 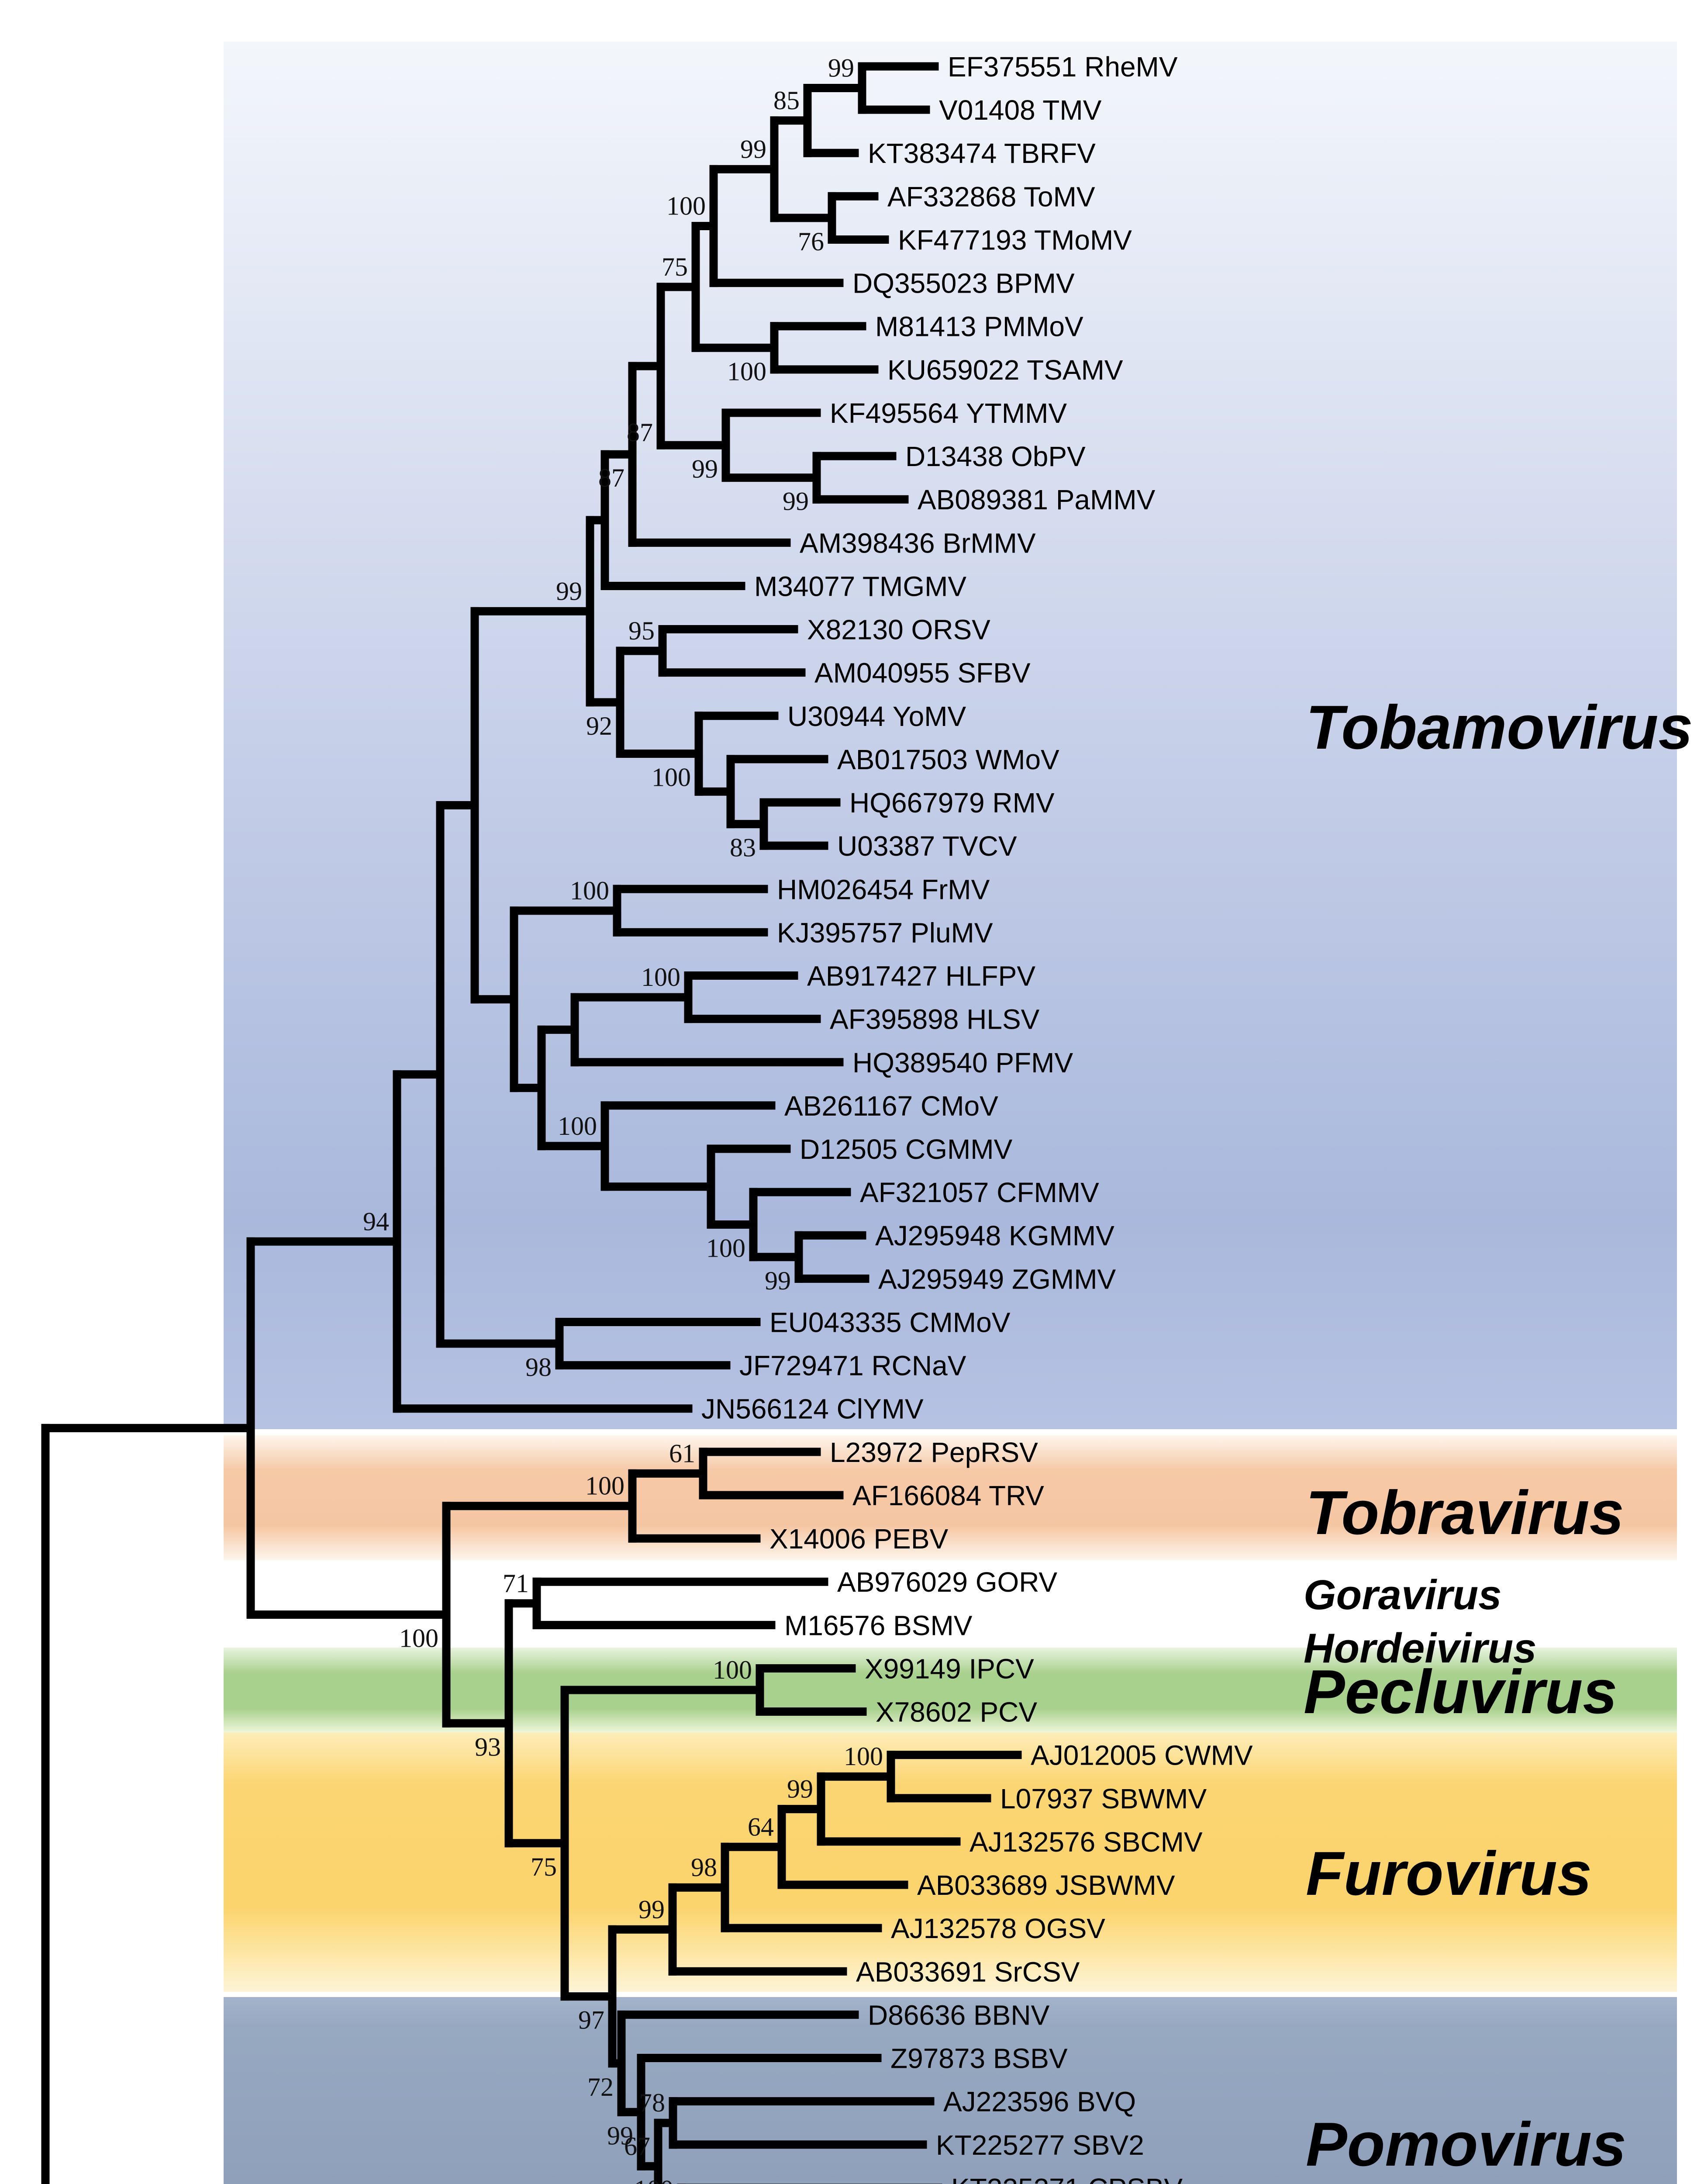 I want to click on bootstrap-value: 93, so click(x=488, y=1746).